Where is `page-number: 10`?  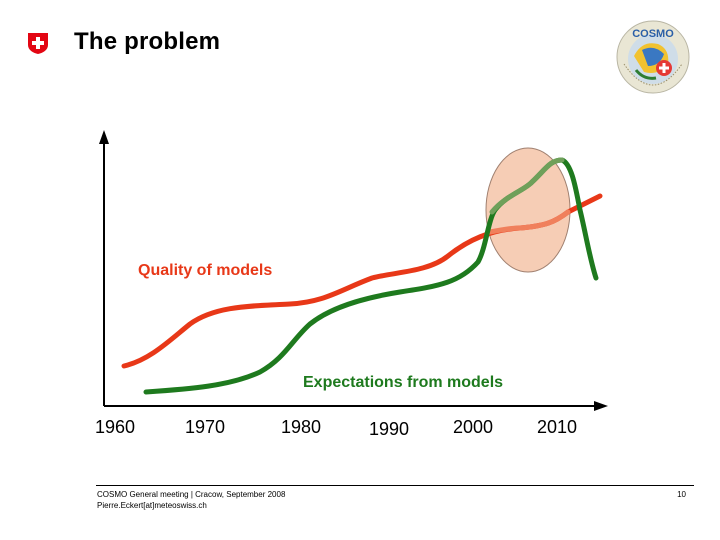 page-number: 10 is located at coordinates (681, 494).